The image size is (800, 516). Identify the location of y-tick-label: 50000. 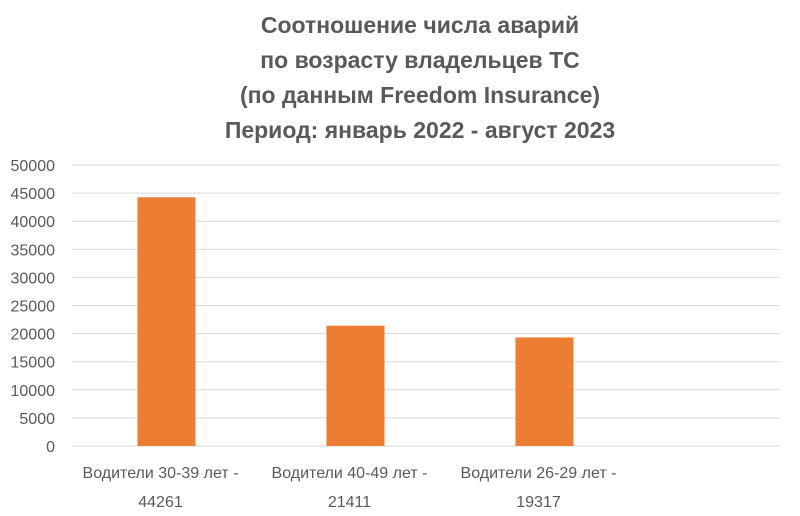
(33, 166).